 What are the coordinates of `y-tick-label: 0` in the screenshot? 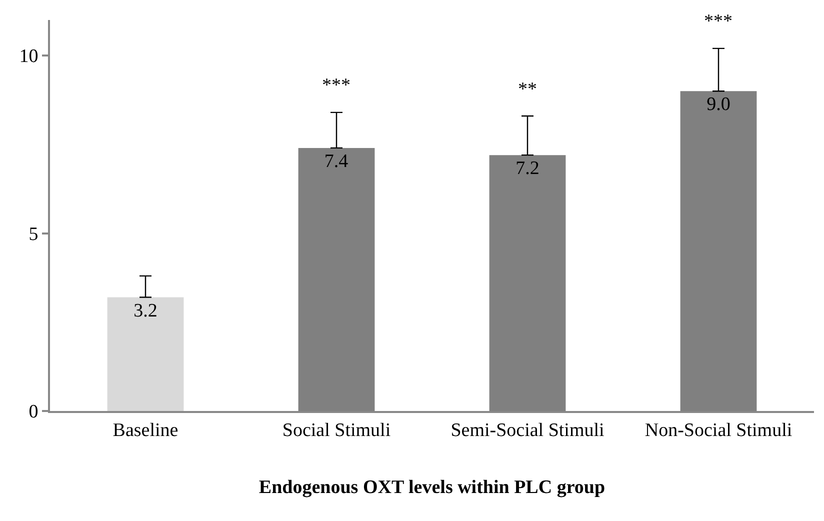 It's located at (33, 412).